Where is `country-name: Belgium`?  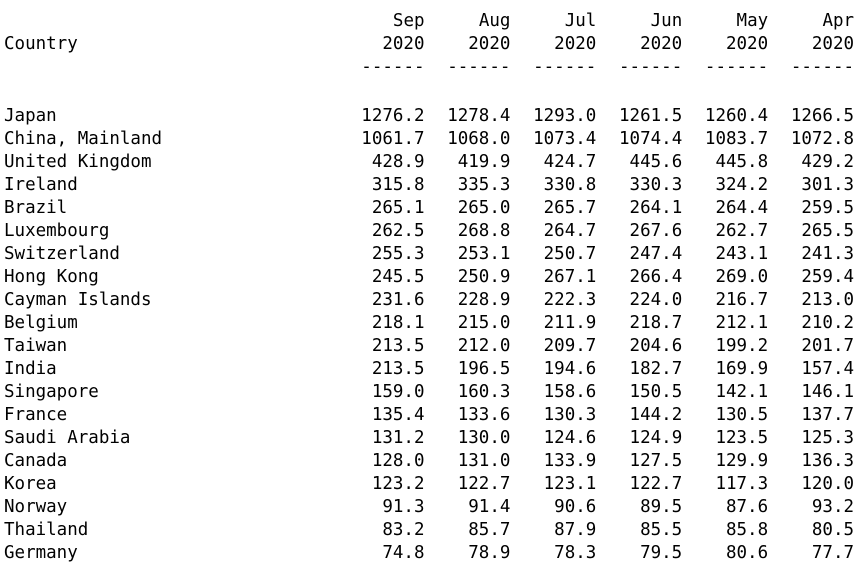
country-name: Belgium is located at coordinates (41, 323).